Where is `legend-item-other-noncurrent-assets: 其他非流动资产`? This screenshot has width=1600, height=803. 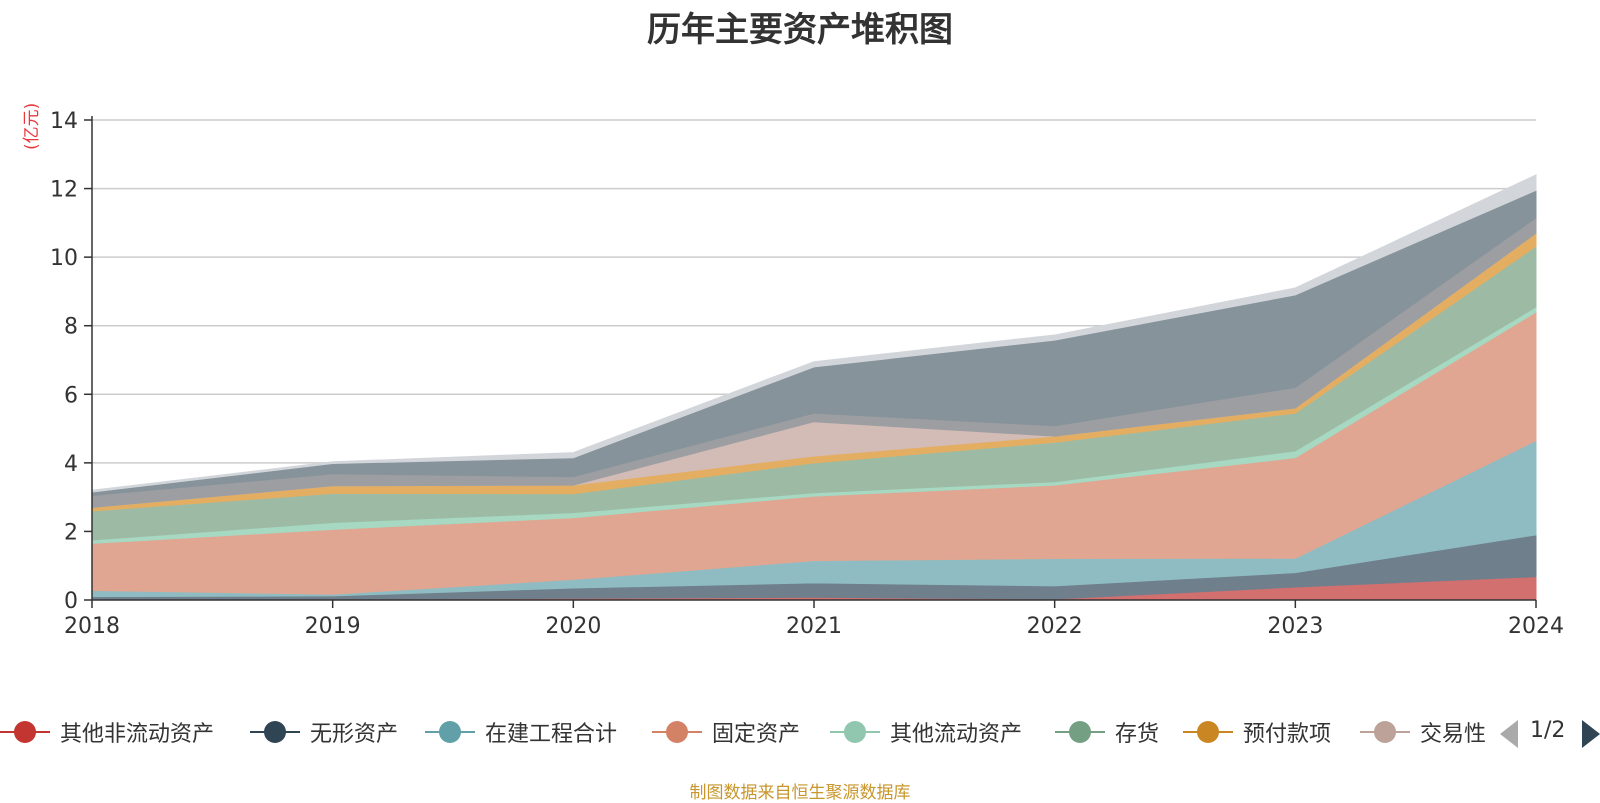 legend-item-other-noncurrent-assets: 其他非流动资产 is located at coordinates (107, 732).